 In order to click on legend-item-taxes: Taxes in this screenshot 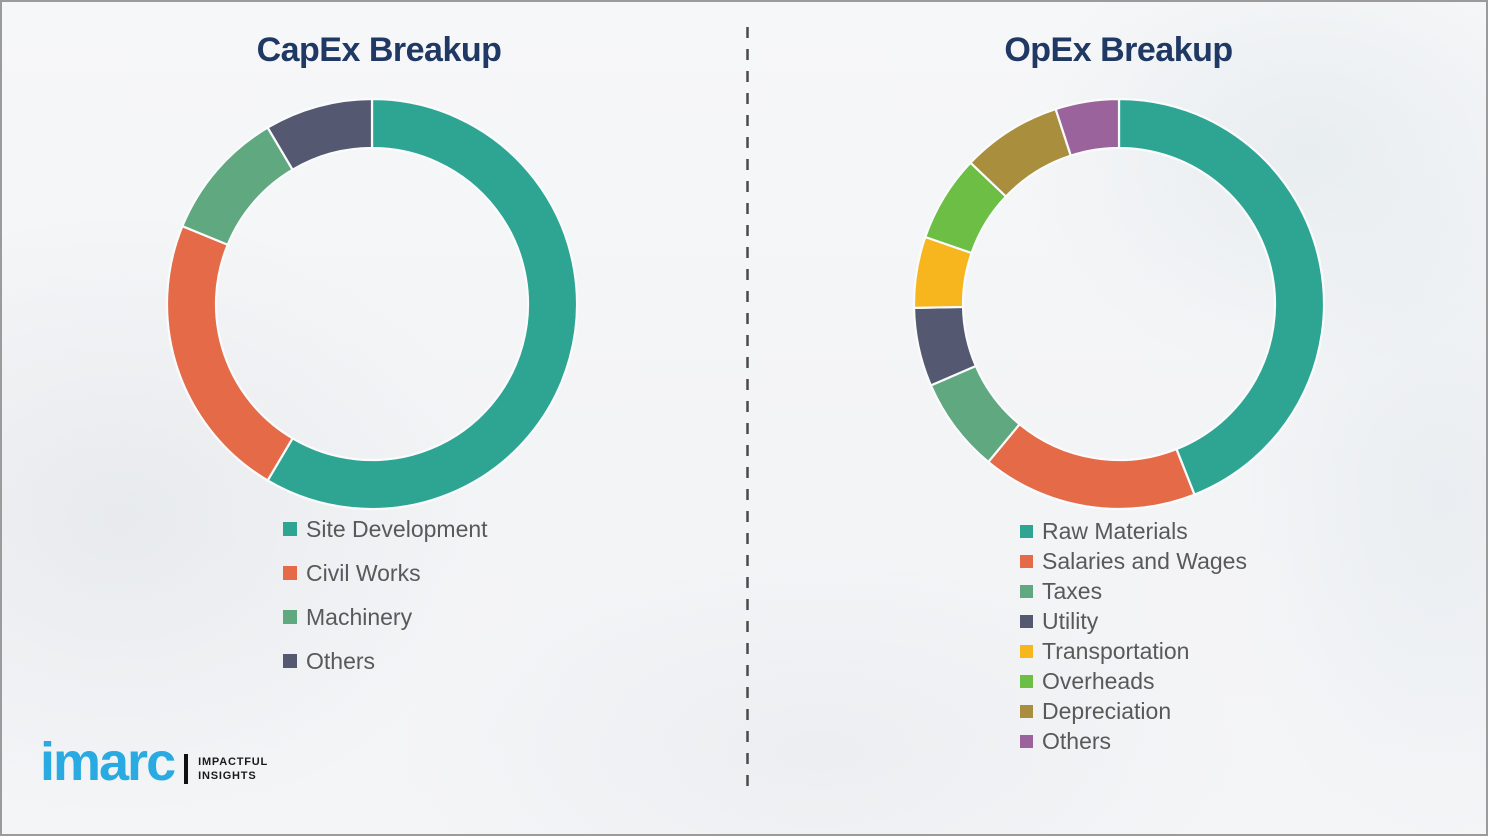, I will do `click(1133, 591)`.